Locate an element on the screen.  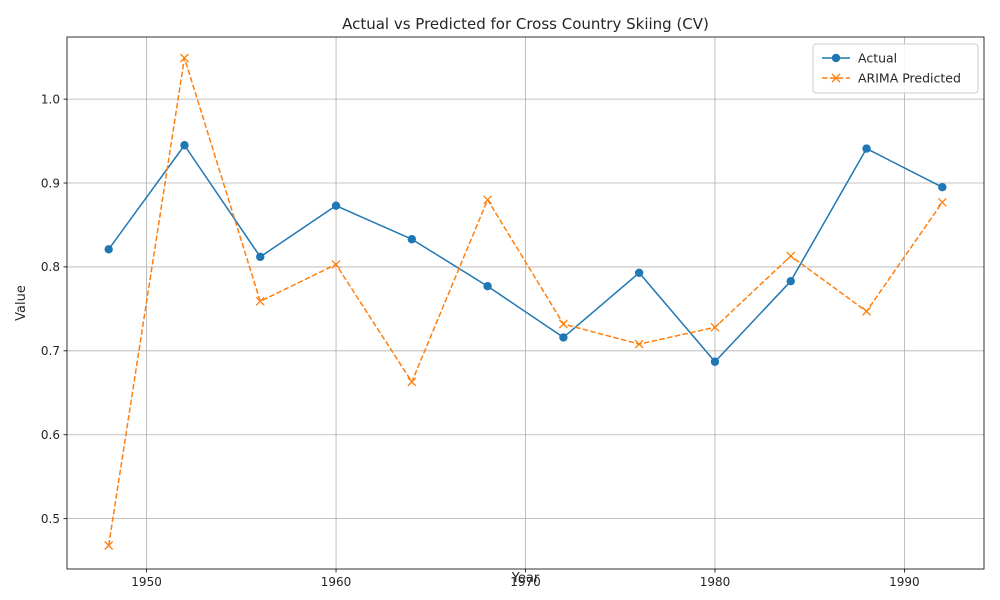
x-axis-label: Year is located at coordinates (525, 578).